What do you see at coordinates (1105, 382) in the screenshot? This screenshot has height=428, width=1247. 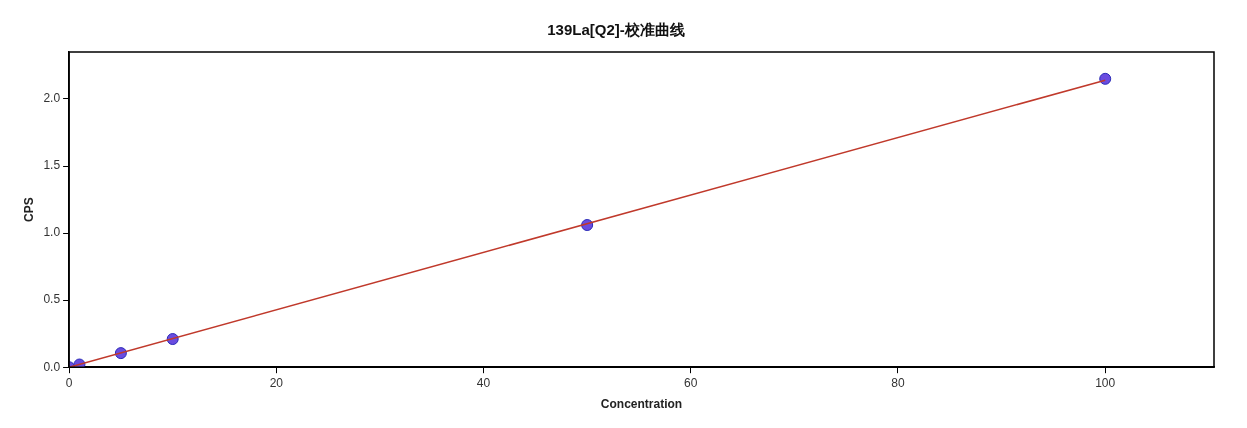 I see `x-tick-label: 100` at bounding box center [1105, 382].